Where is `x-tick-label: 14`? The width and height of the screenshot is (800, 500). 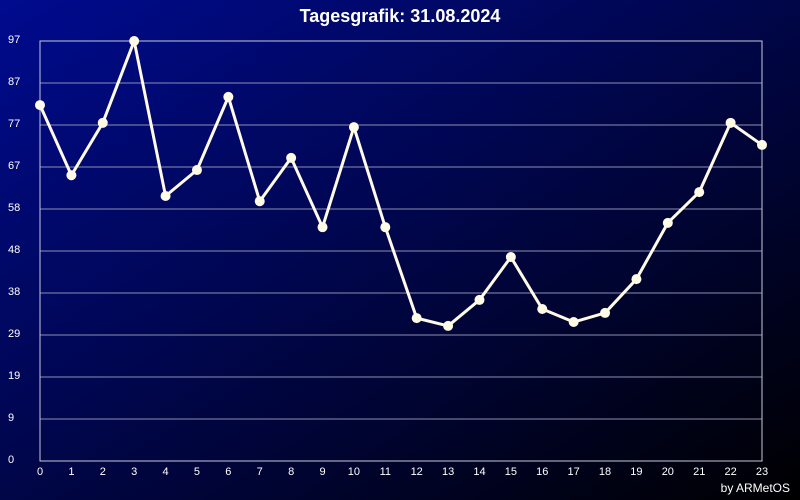 x-tick-label: 14 is located at coordinates (479, 472).